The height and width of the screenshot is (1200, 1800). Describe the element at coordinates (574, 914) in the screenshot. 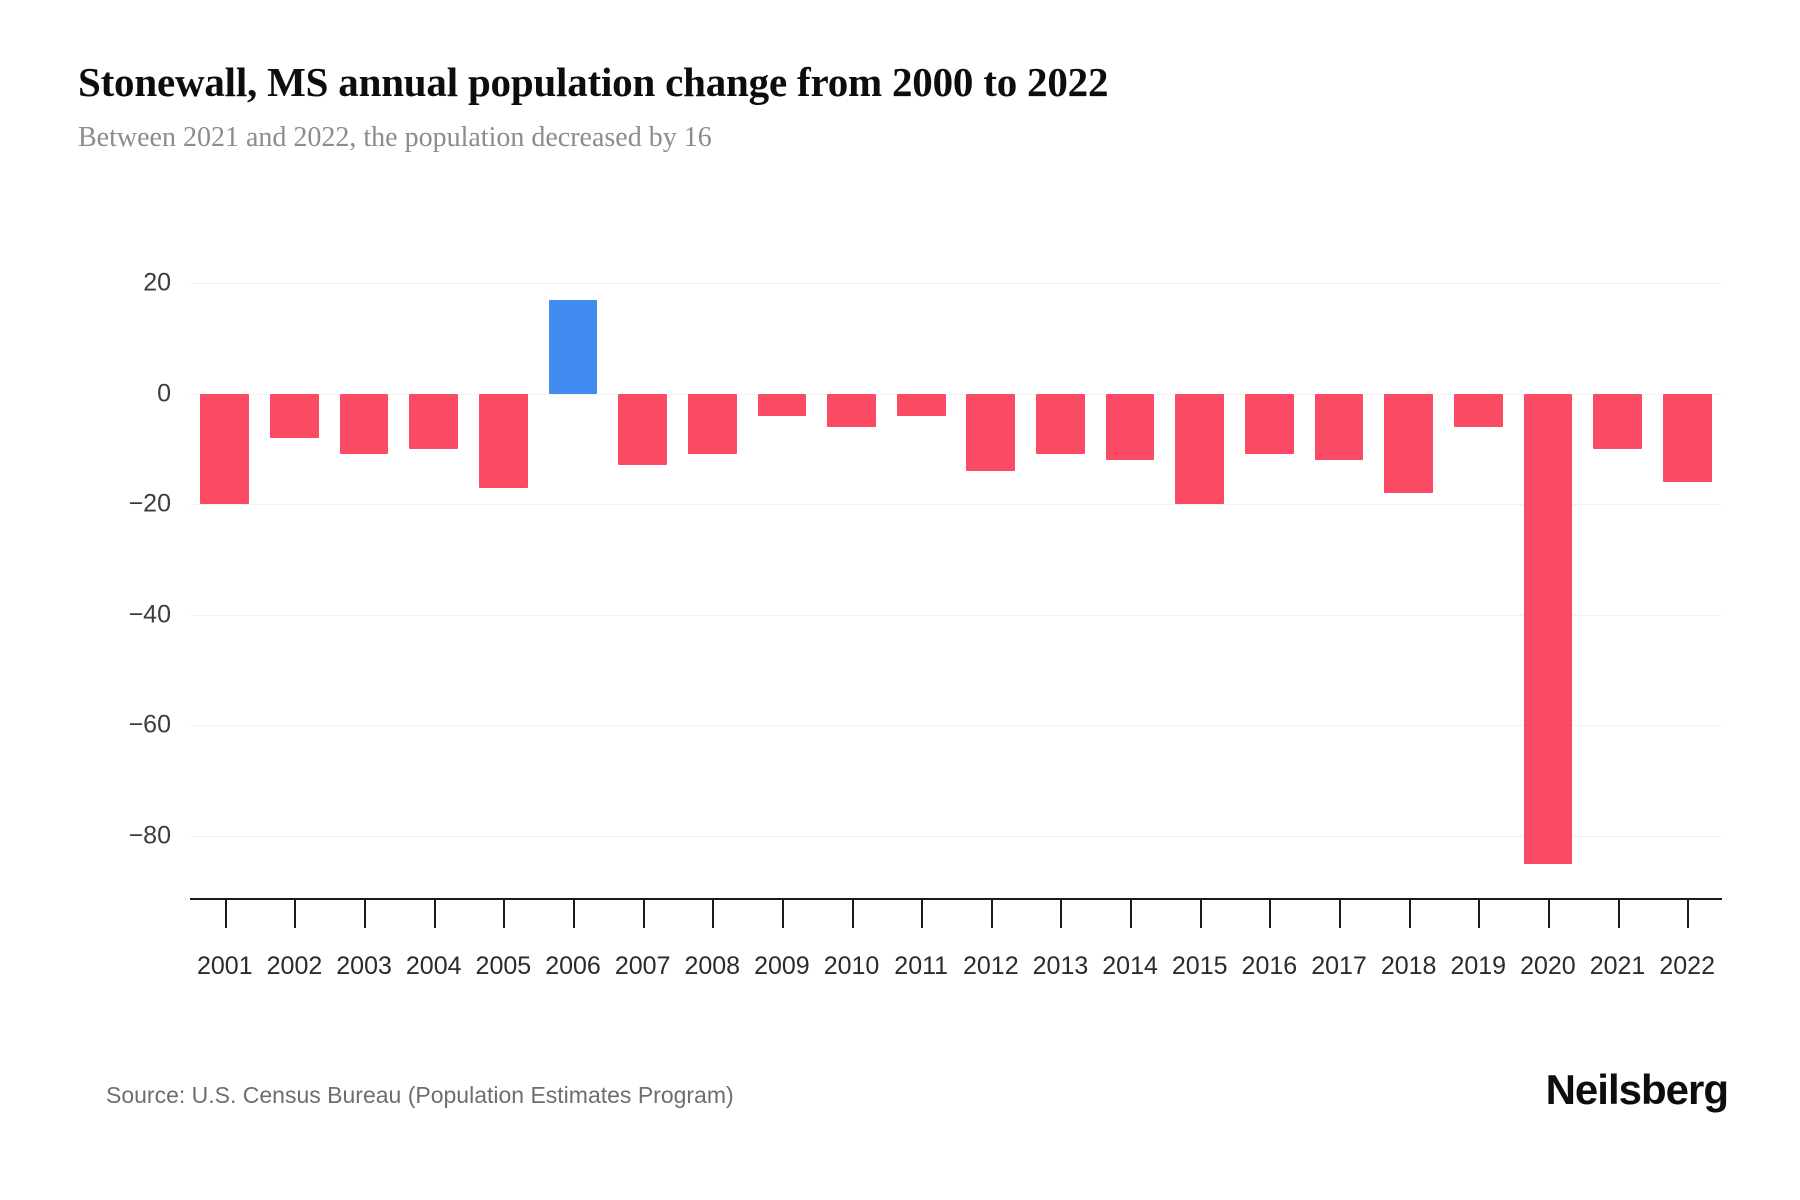

I see `x-tick-2006` at that location.